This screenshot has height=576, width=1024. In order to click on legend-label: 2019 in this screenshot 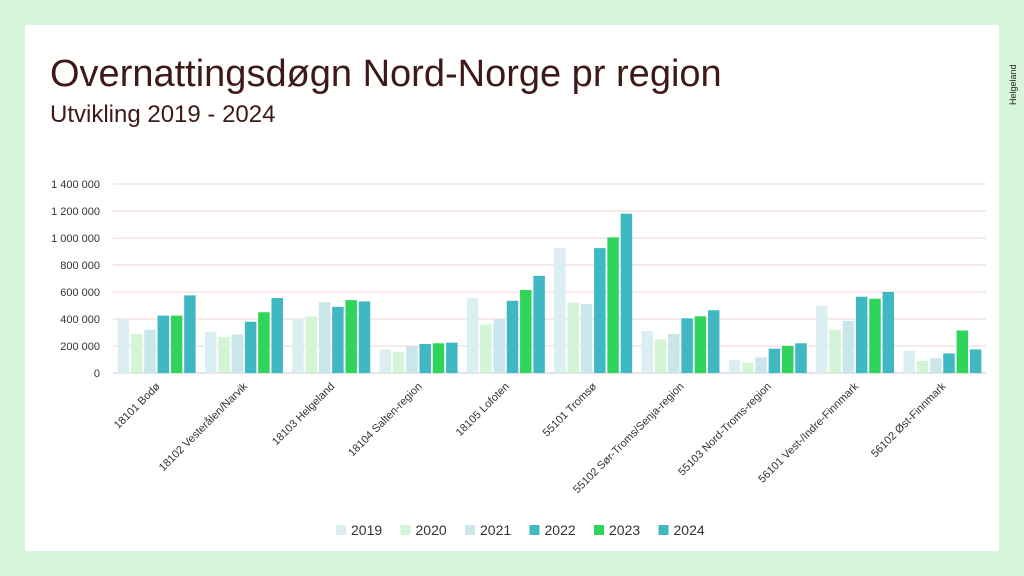, I will do `click(366, 530)`.